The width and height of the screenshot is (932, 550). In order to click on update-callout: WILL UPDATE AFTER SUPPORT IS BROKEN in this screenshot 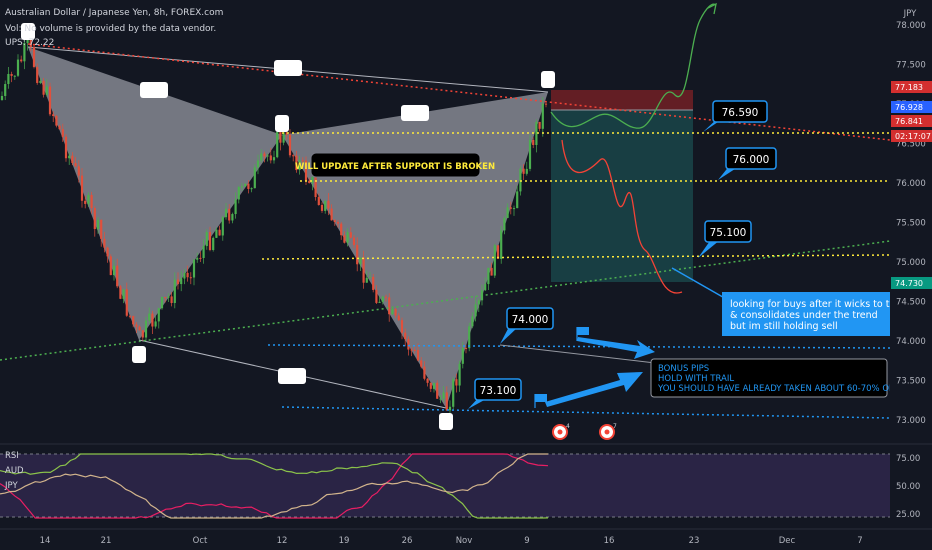, I will do `click(395, 165)`.